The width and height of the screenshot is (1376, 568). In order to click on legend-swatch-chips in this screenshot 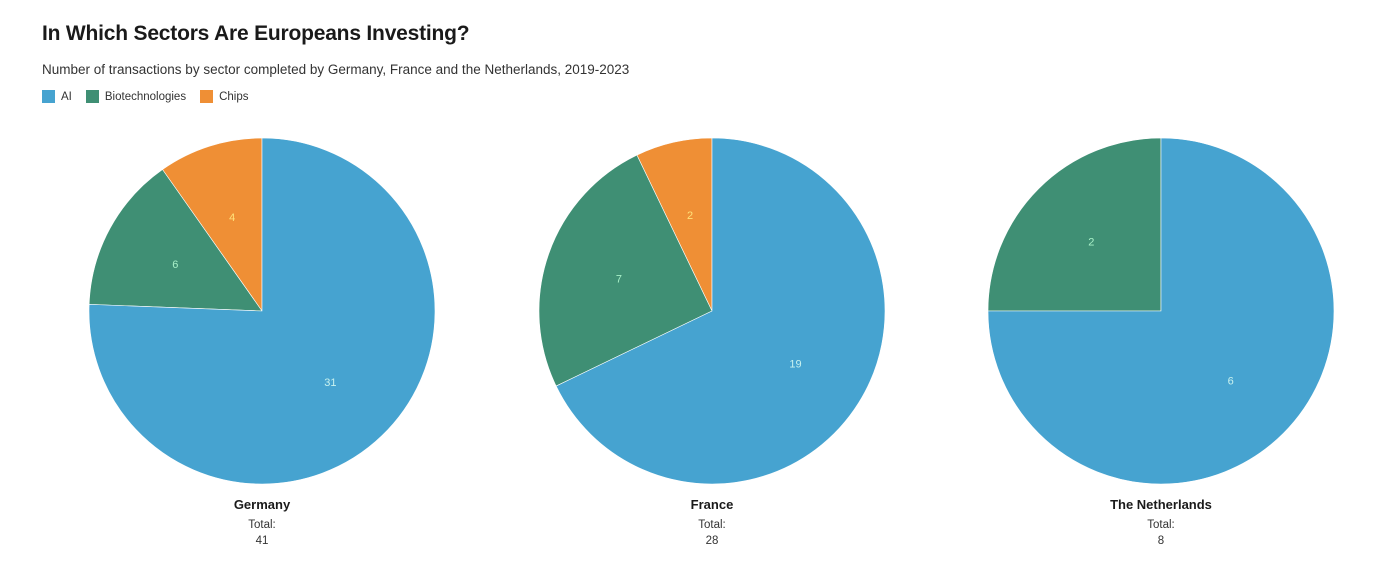, I will do `click(207, 96)`.